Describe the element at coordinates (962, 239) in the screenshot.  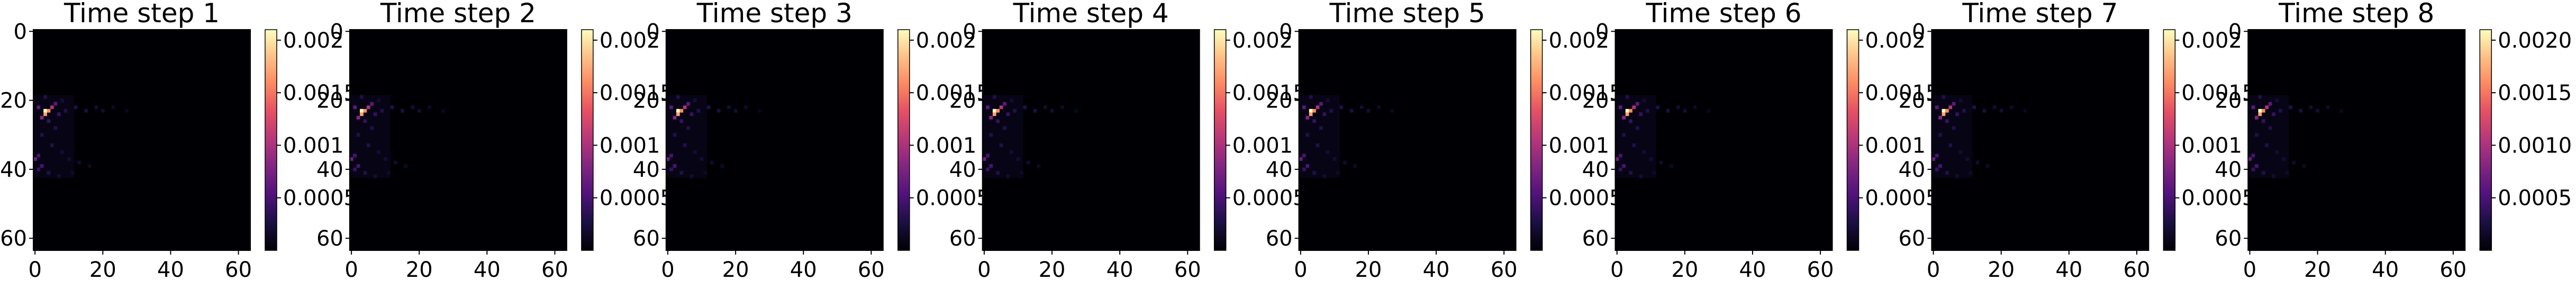
I see `y-tick-label: 60` at that location.